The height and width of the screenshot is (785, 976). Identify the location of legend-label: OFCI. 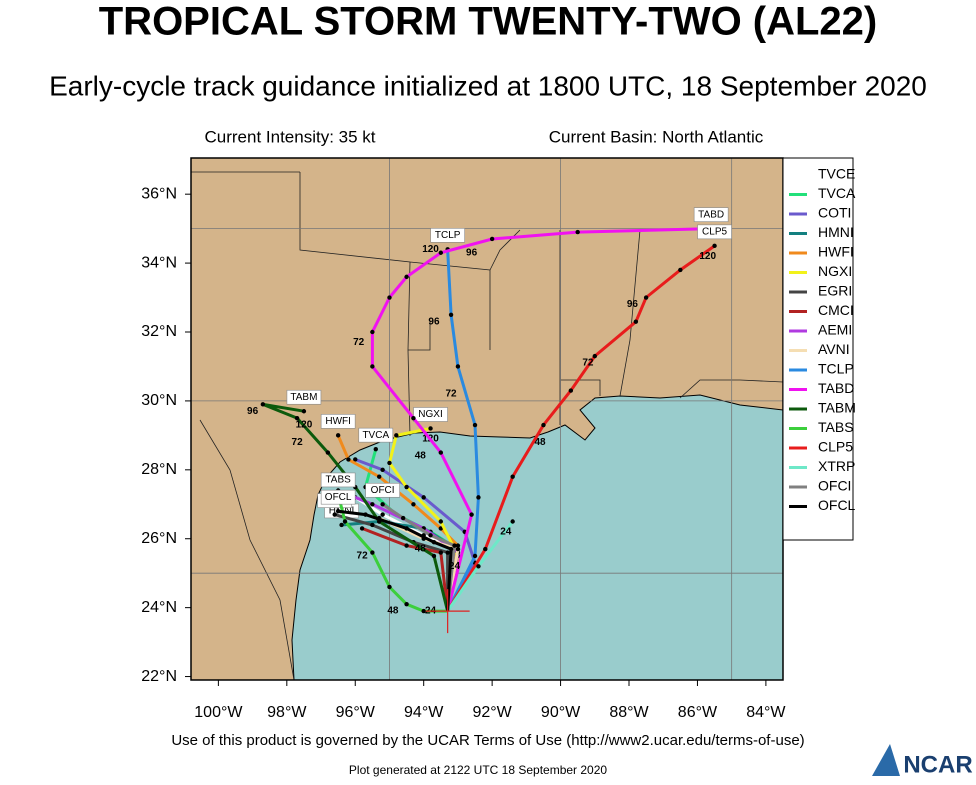
(834, 486).